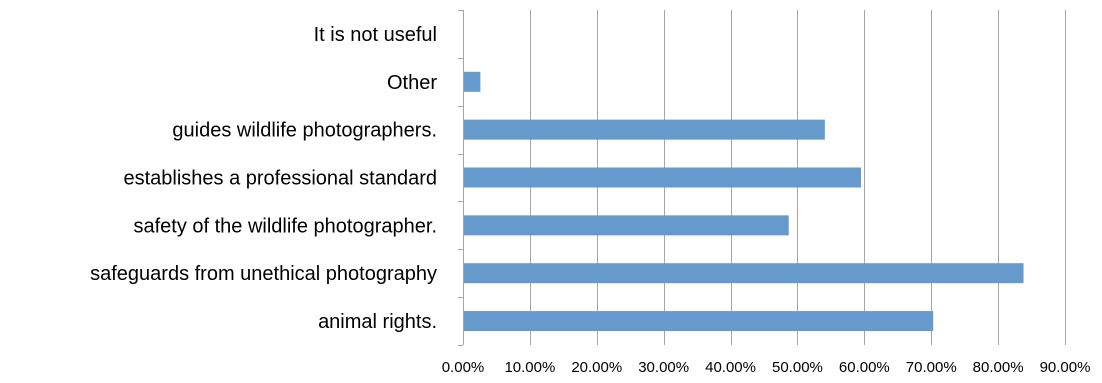  Describe the element at coordinates (1065, 367) in the screenshot. I see `x-tick-label: 90.00%` at that location.